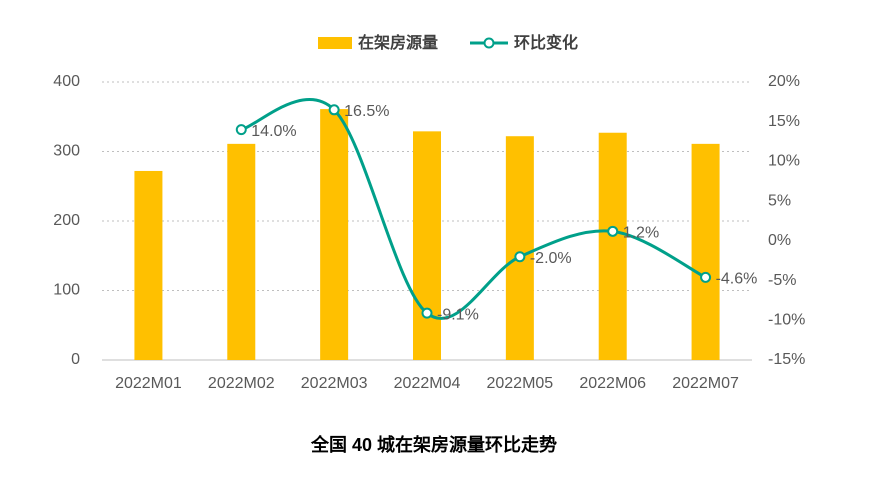  Describe the element at coordinates (705, 383) in the screenshot. I see `x-tick-label: 2022M07` at that location.